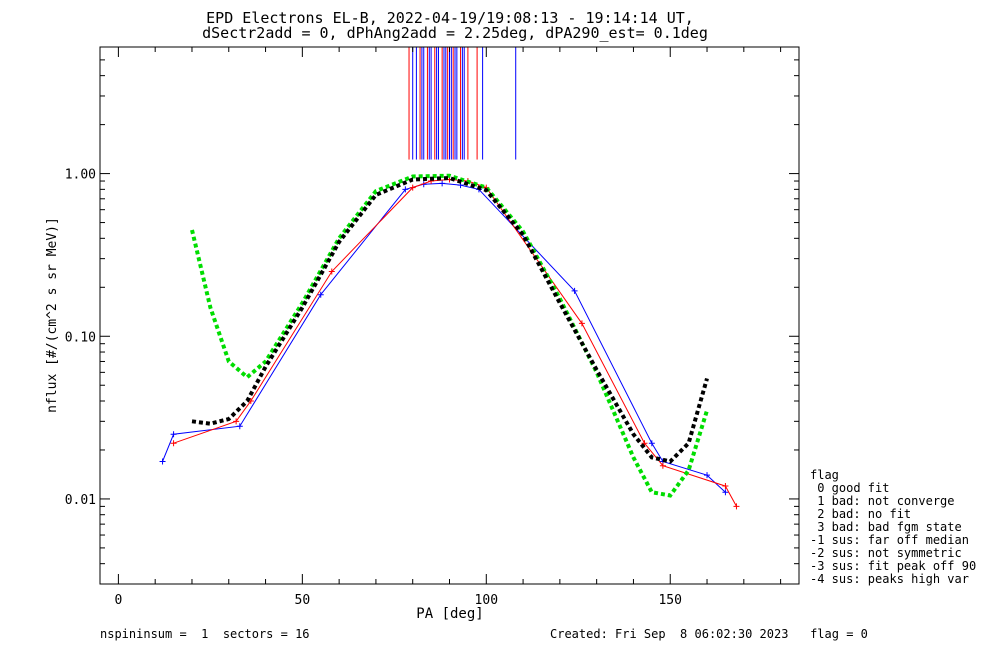 This screenshot has height=650, width=1000. What do you see at coordinates (80, 337) in the screenshot?
I see `y-tick-label: 0.10` at bounding box center [80, 337].